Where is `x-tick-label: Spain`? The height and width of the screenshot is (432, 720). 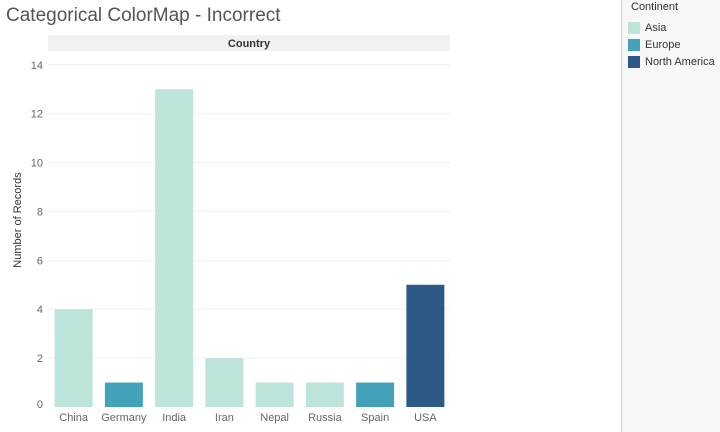 x-tick-label: Spain is located at coordinates (375, 418).